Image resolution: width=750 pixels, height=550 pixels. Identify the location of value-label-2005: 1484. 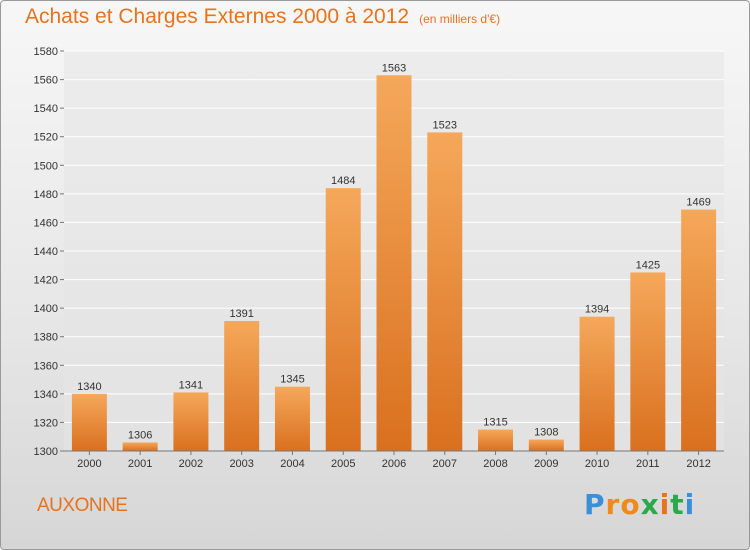
(343, 181).